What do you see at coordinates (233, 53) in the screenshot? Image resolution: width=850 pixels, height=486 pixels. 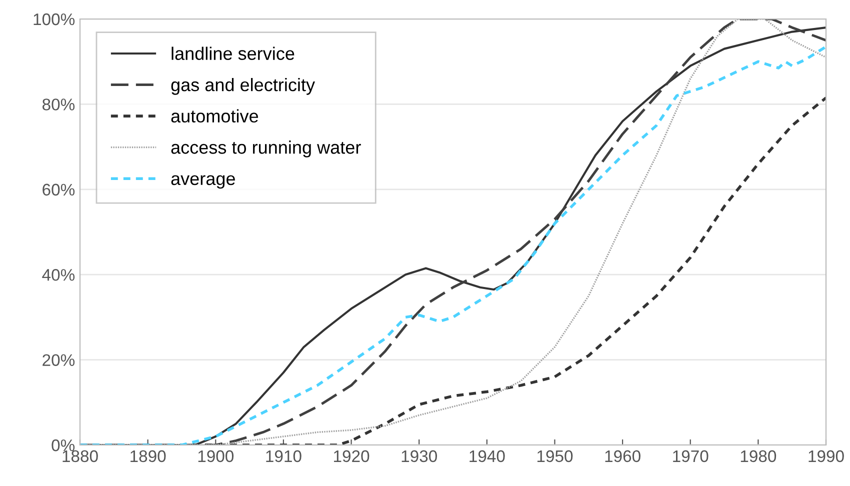 I see `legend-label: landline service` at bounding box center [233, 53].